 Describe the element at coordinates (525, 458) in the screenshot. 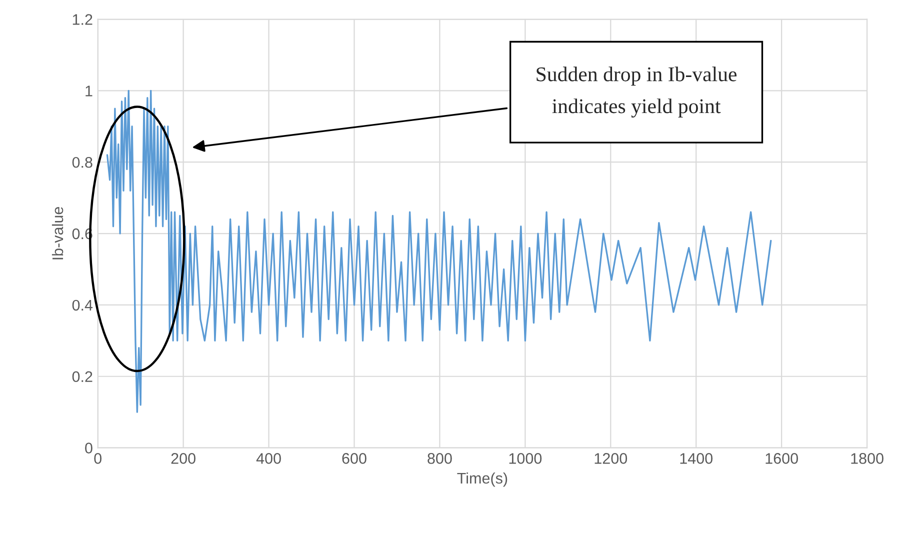

I see `x-tick-label: 1000` at that location.